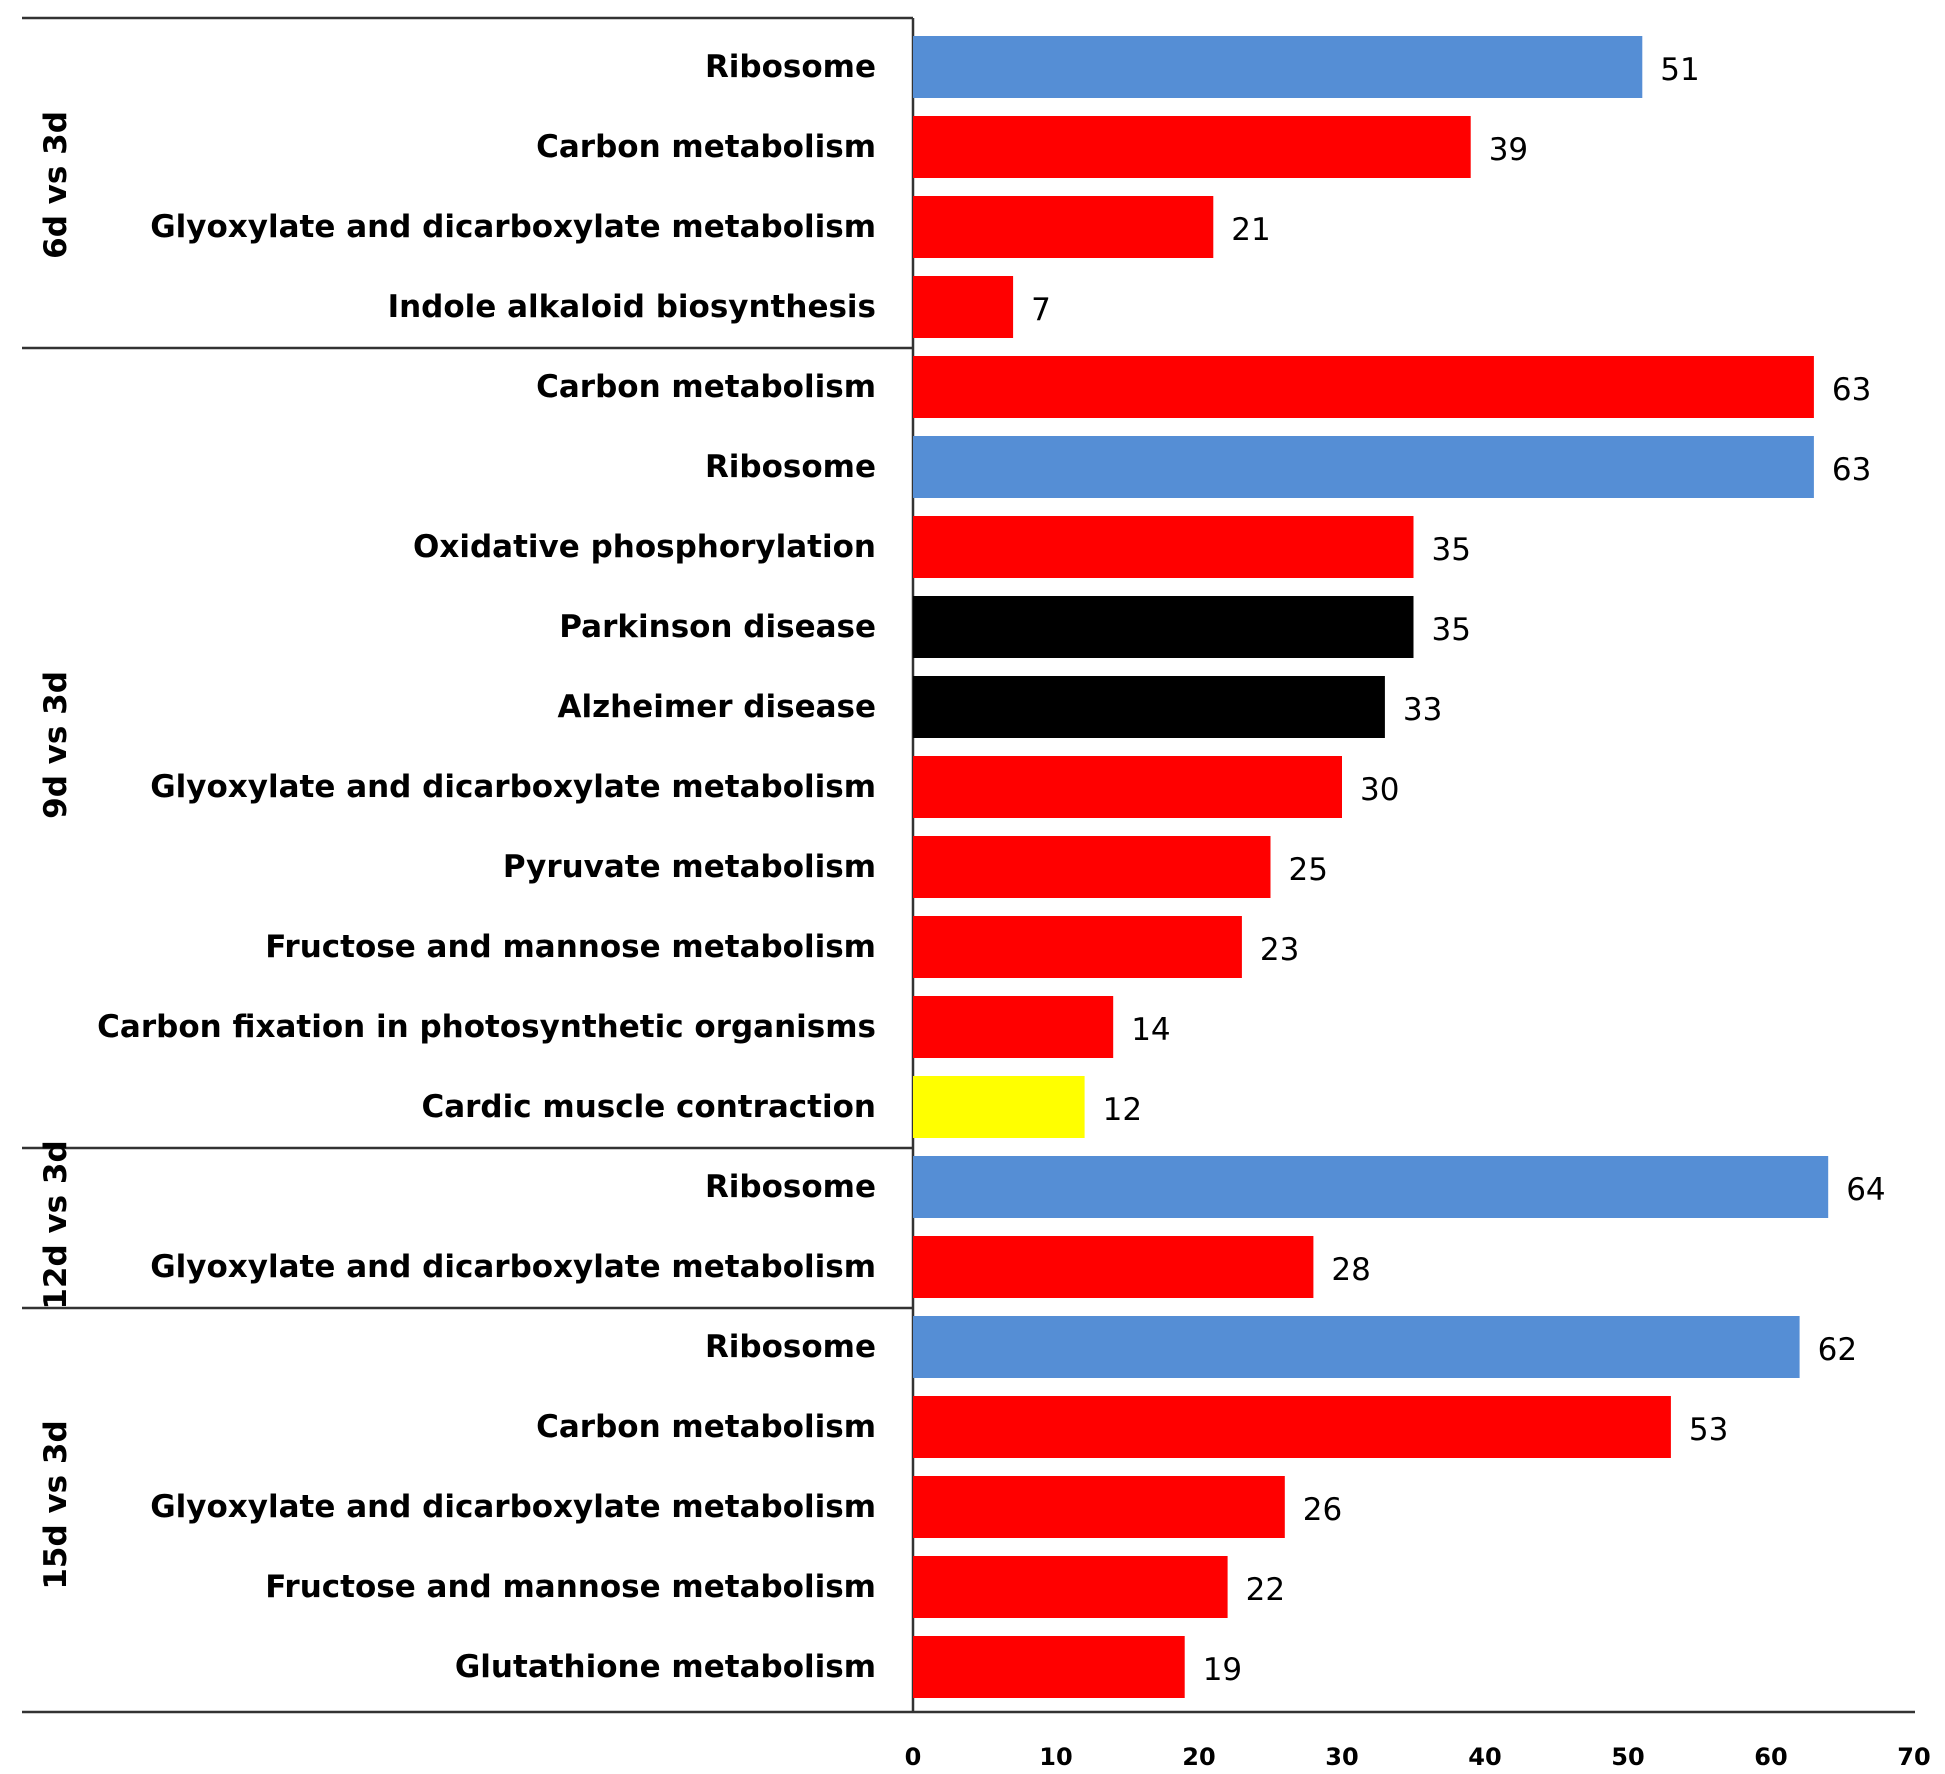 The width and height of the screenshot is (1945, 1774). I want to click on category-label: Parkinson disease, so click(717, 627).